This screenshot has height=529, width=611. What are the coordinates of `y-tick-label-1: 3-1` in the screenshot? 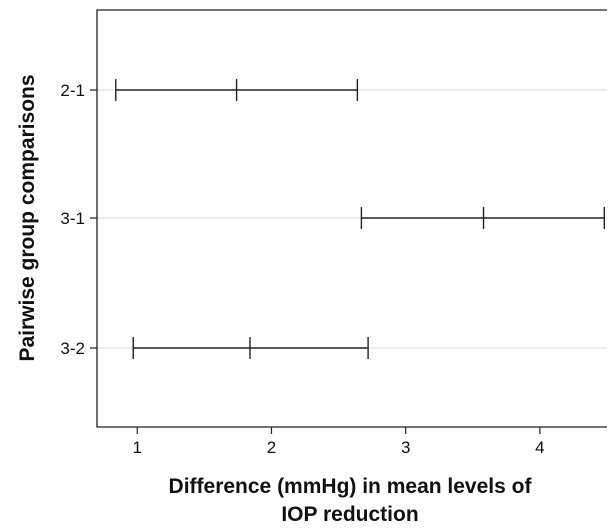 It's located at (72, 218).